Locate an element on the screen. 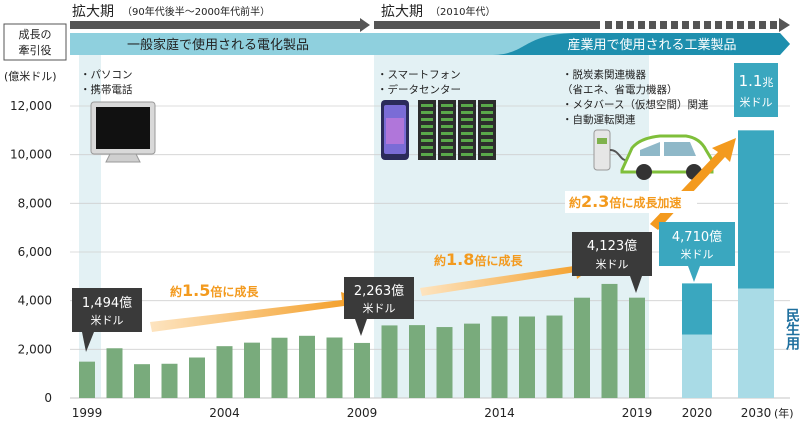 Image resolution: width=800 pixels, height=423 pixels. y-axis-unit: (億米ドル) is located at coordinates (30, 76).